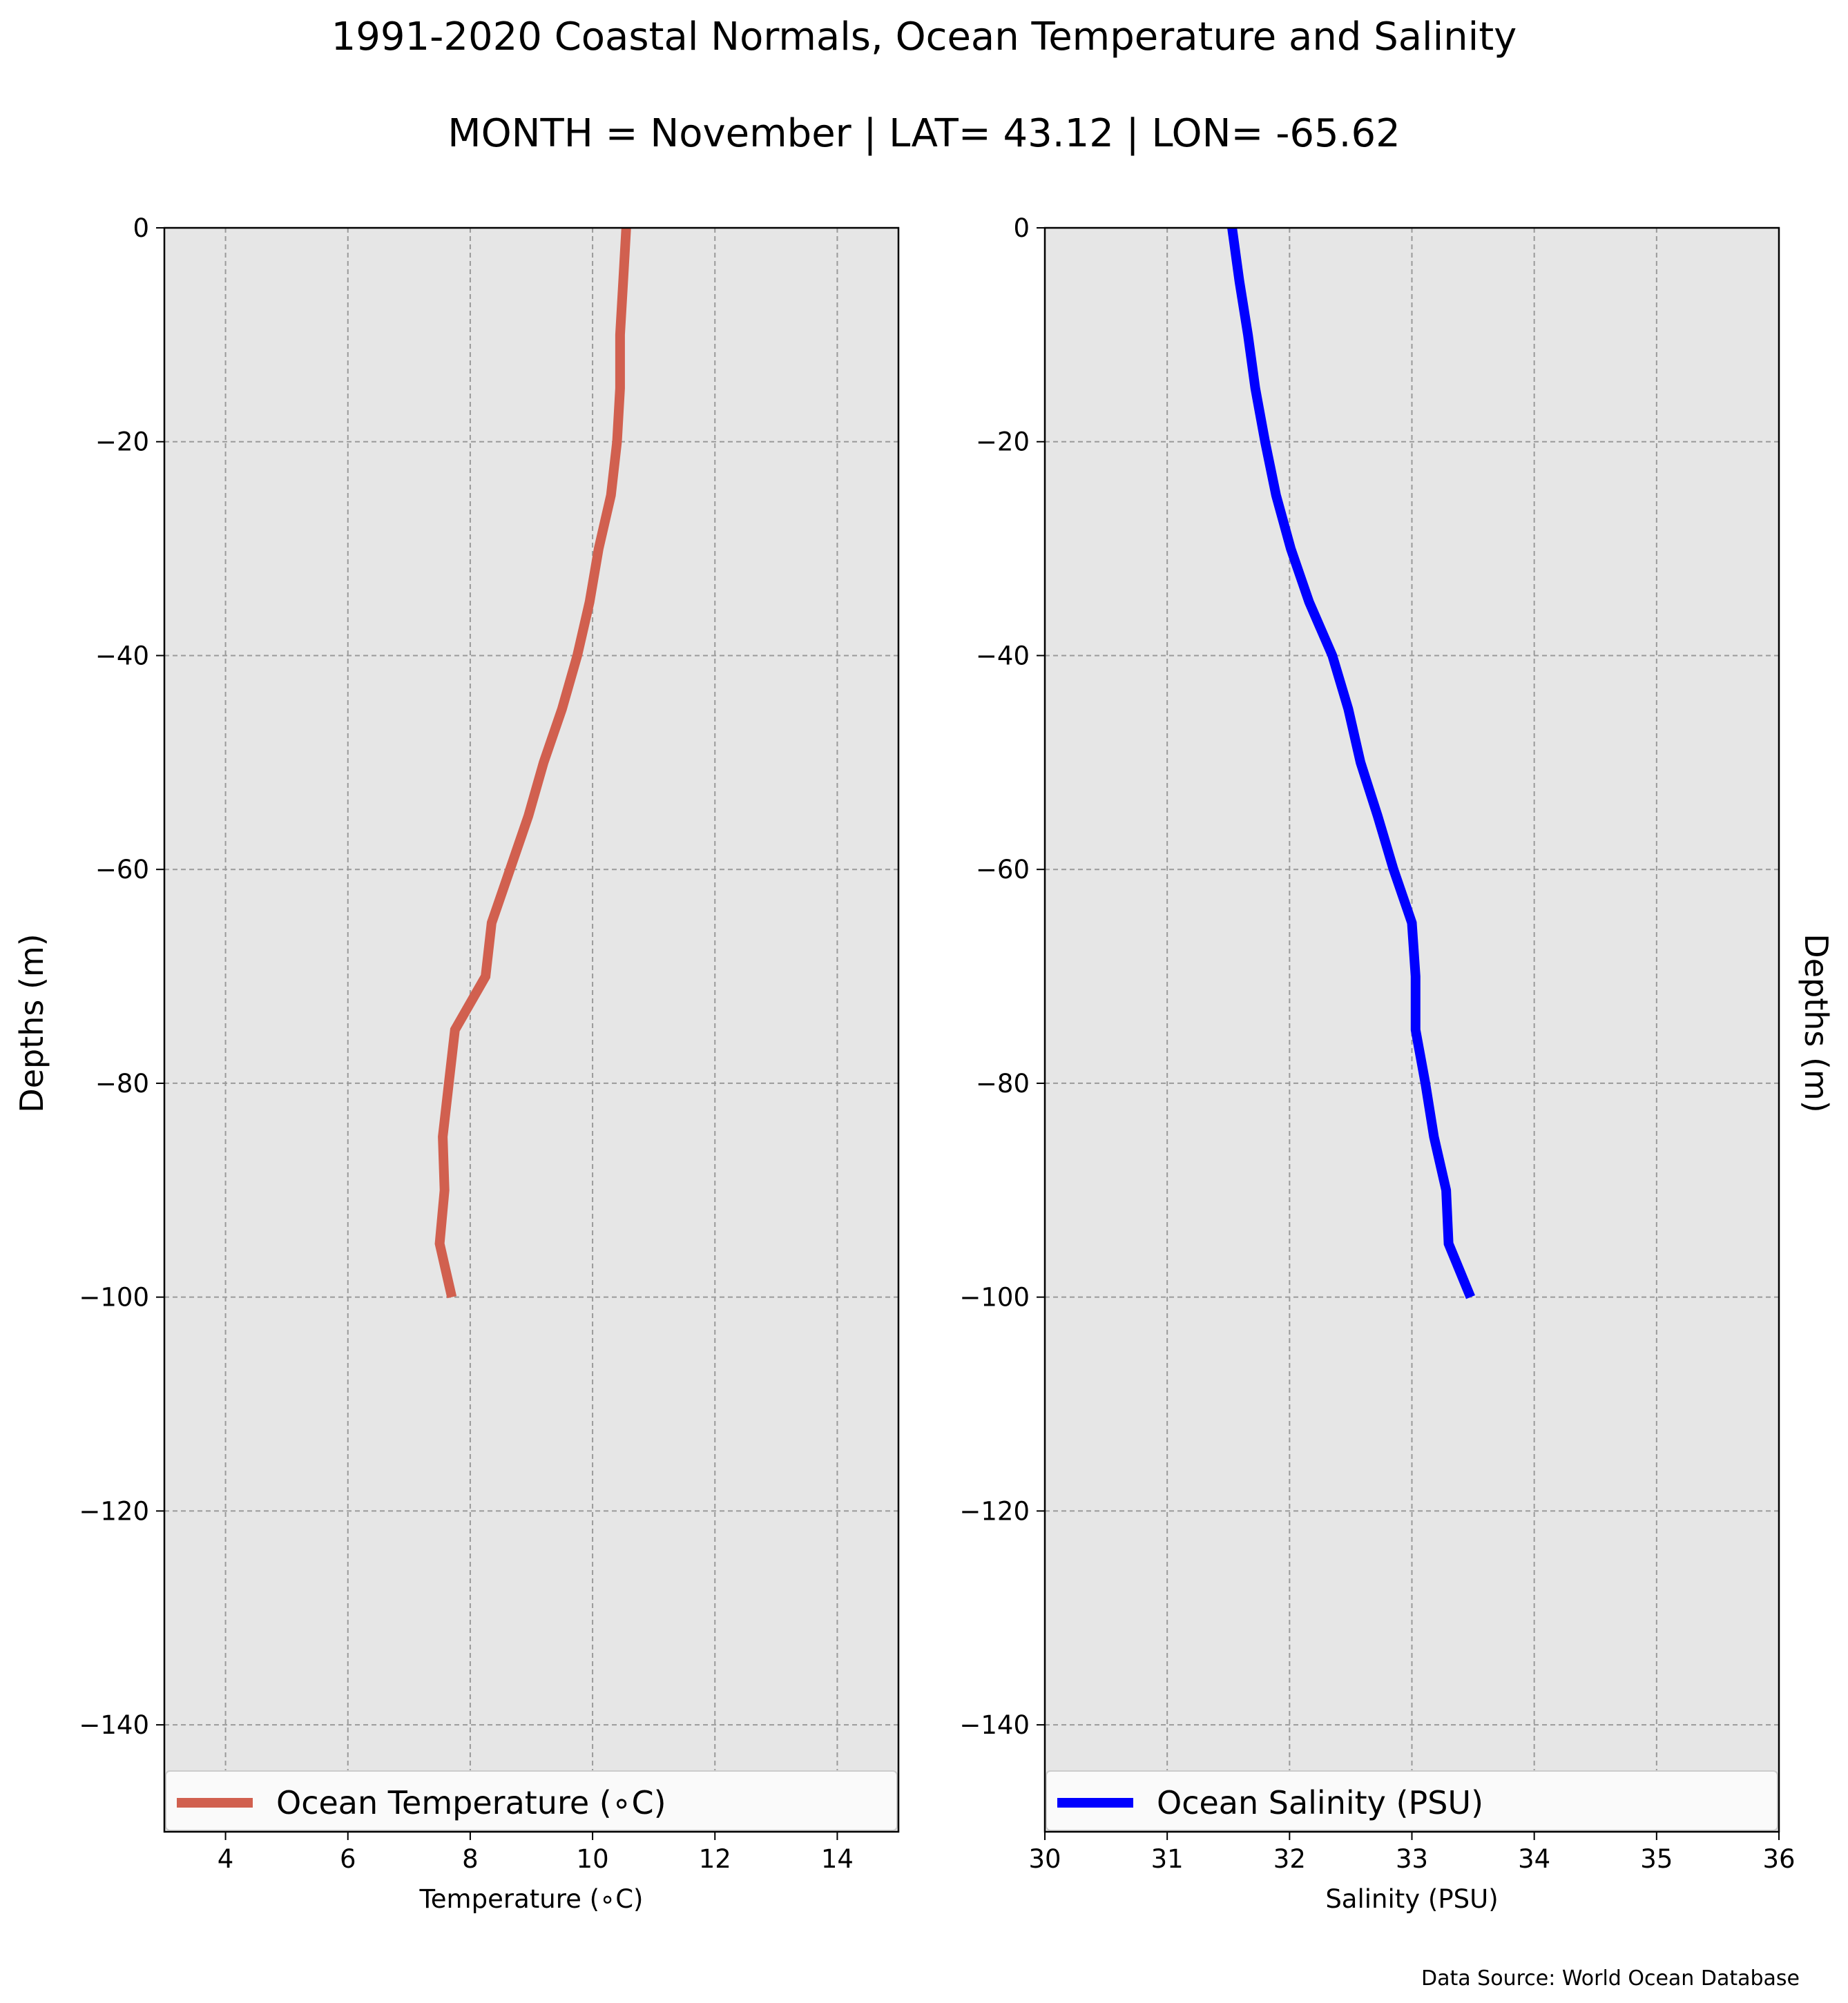  What do you see at coordinates (114, 1725) in the screenshot?
I see `temp-y-tick-label: −140` at bounding box center [114, 1725].